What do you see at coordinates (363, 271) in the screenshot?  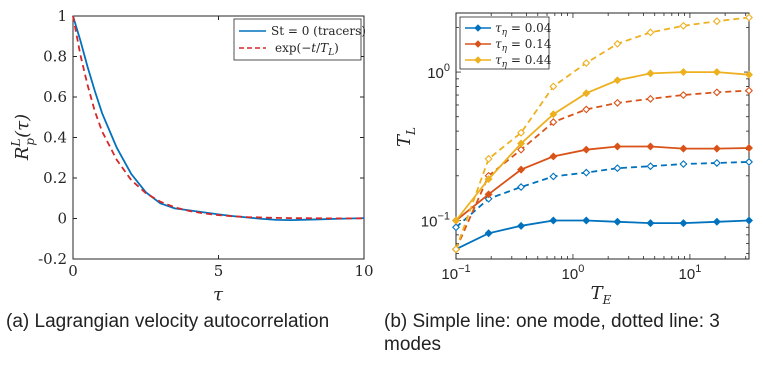 I see `plot-a-xtick-label: 10` at bounding box center [363, 271].